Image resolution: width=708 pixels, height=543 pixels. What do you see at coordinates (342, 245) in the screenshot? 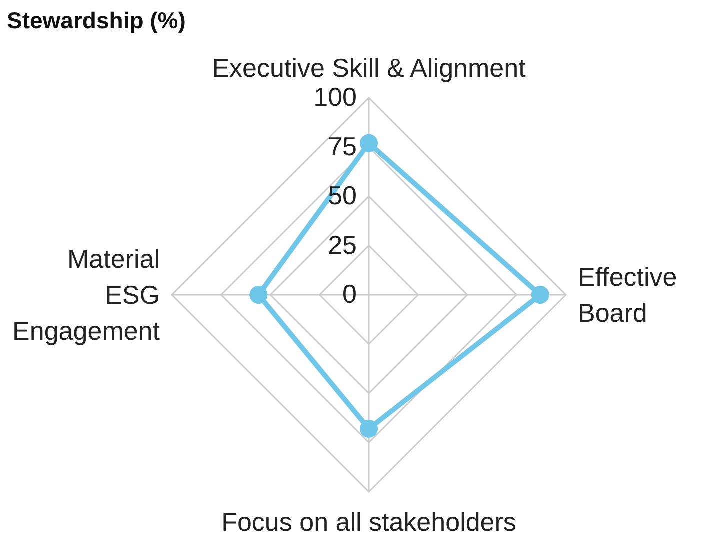
I see `y-tick-label: 25` at bounding box center [342, 245].